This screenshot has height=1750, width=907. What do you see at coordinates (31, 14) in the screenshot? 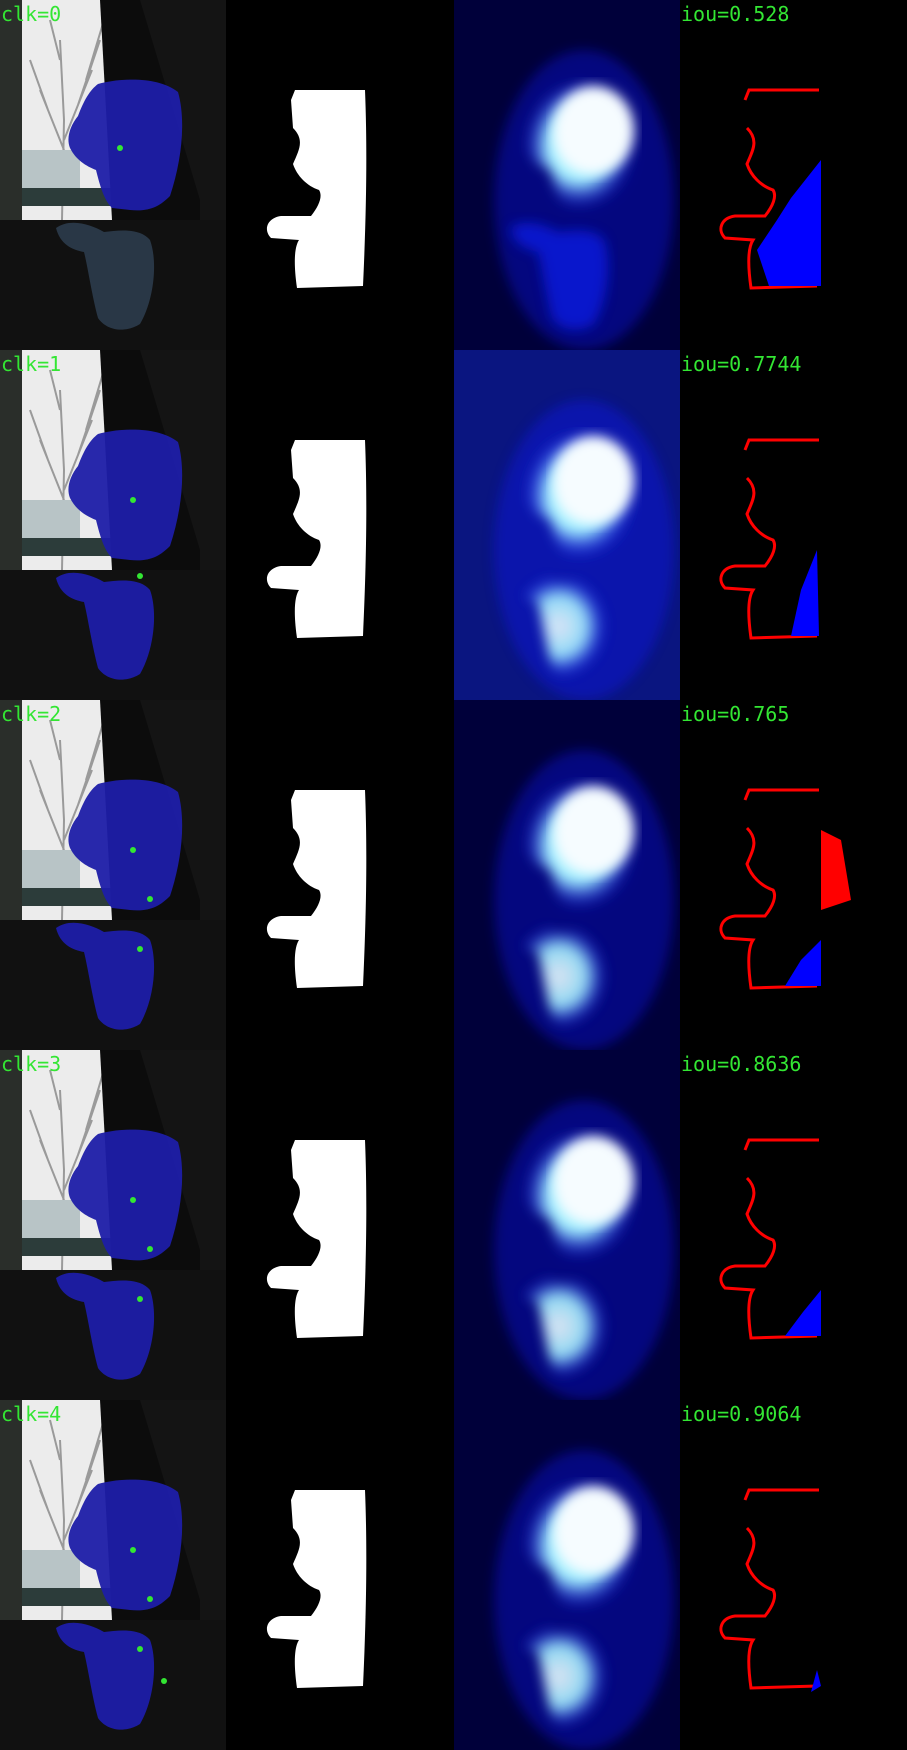
I see `click-count-label: clk=0` at bounding box center [31, 14].